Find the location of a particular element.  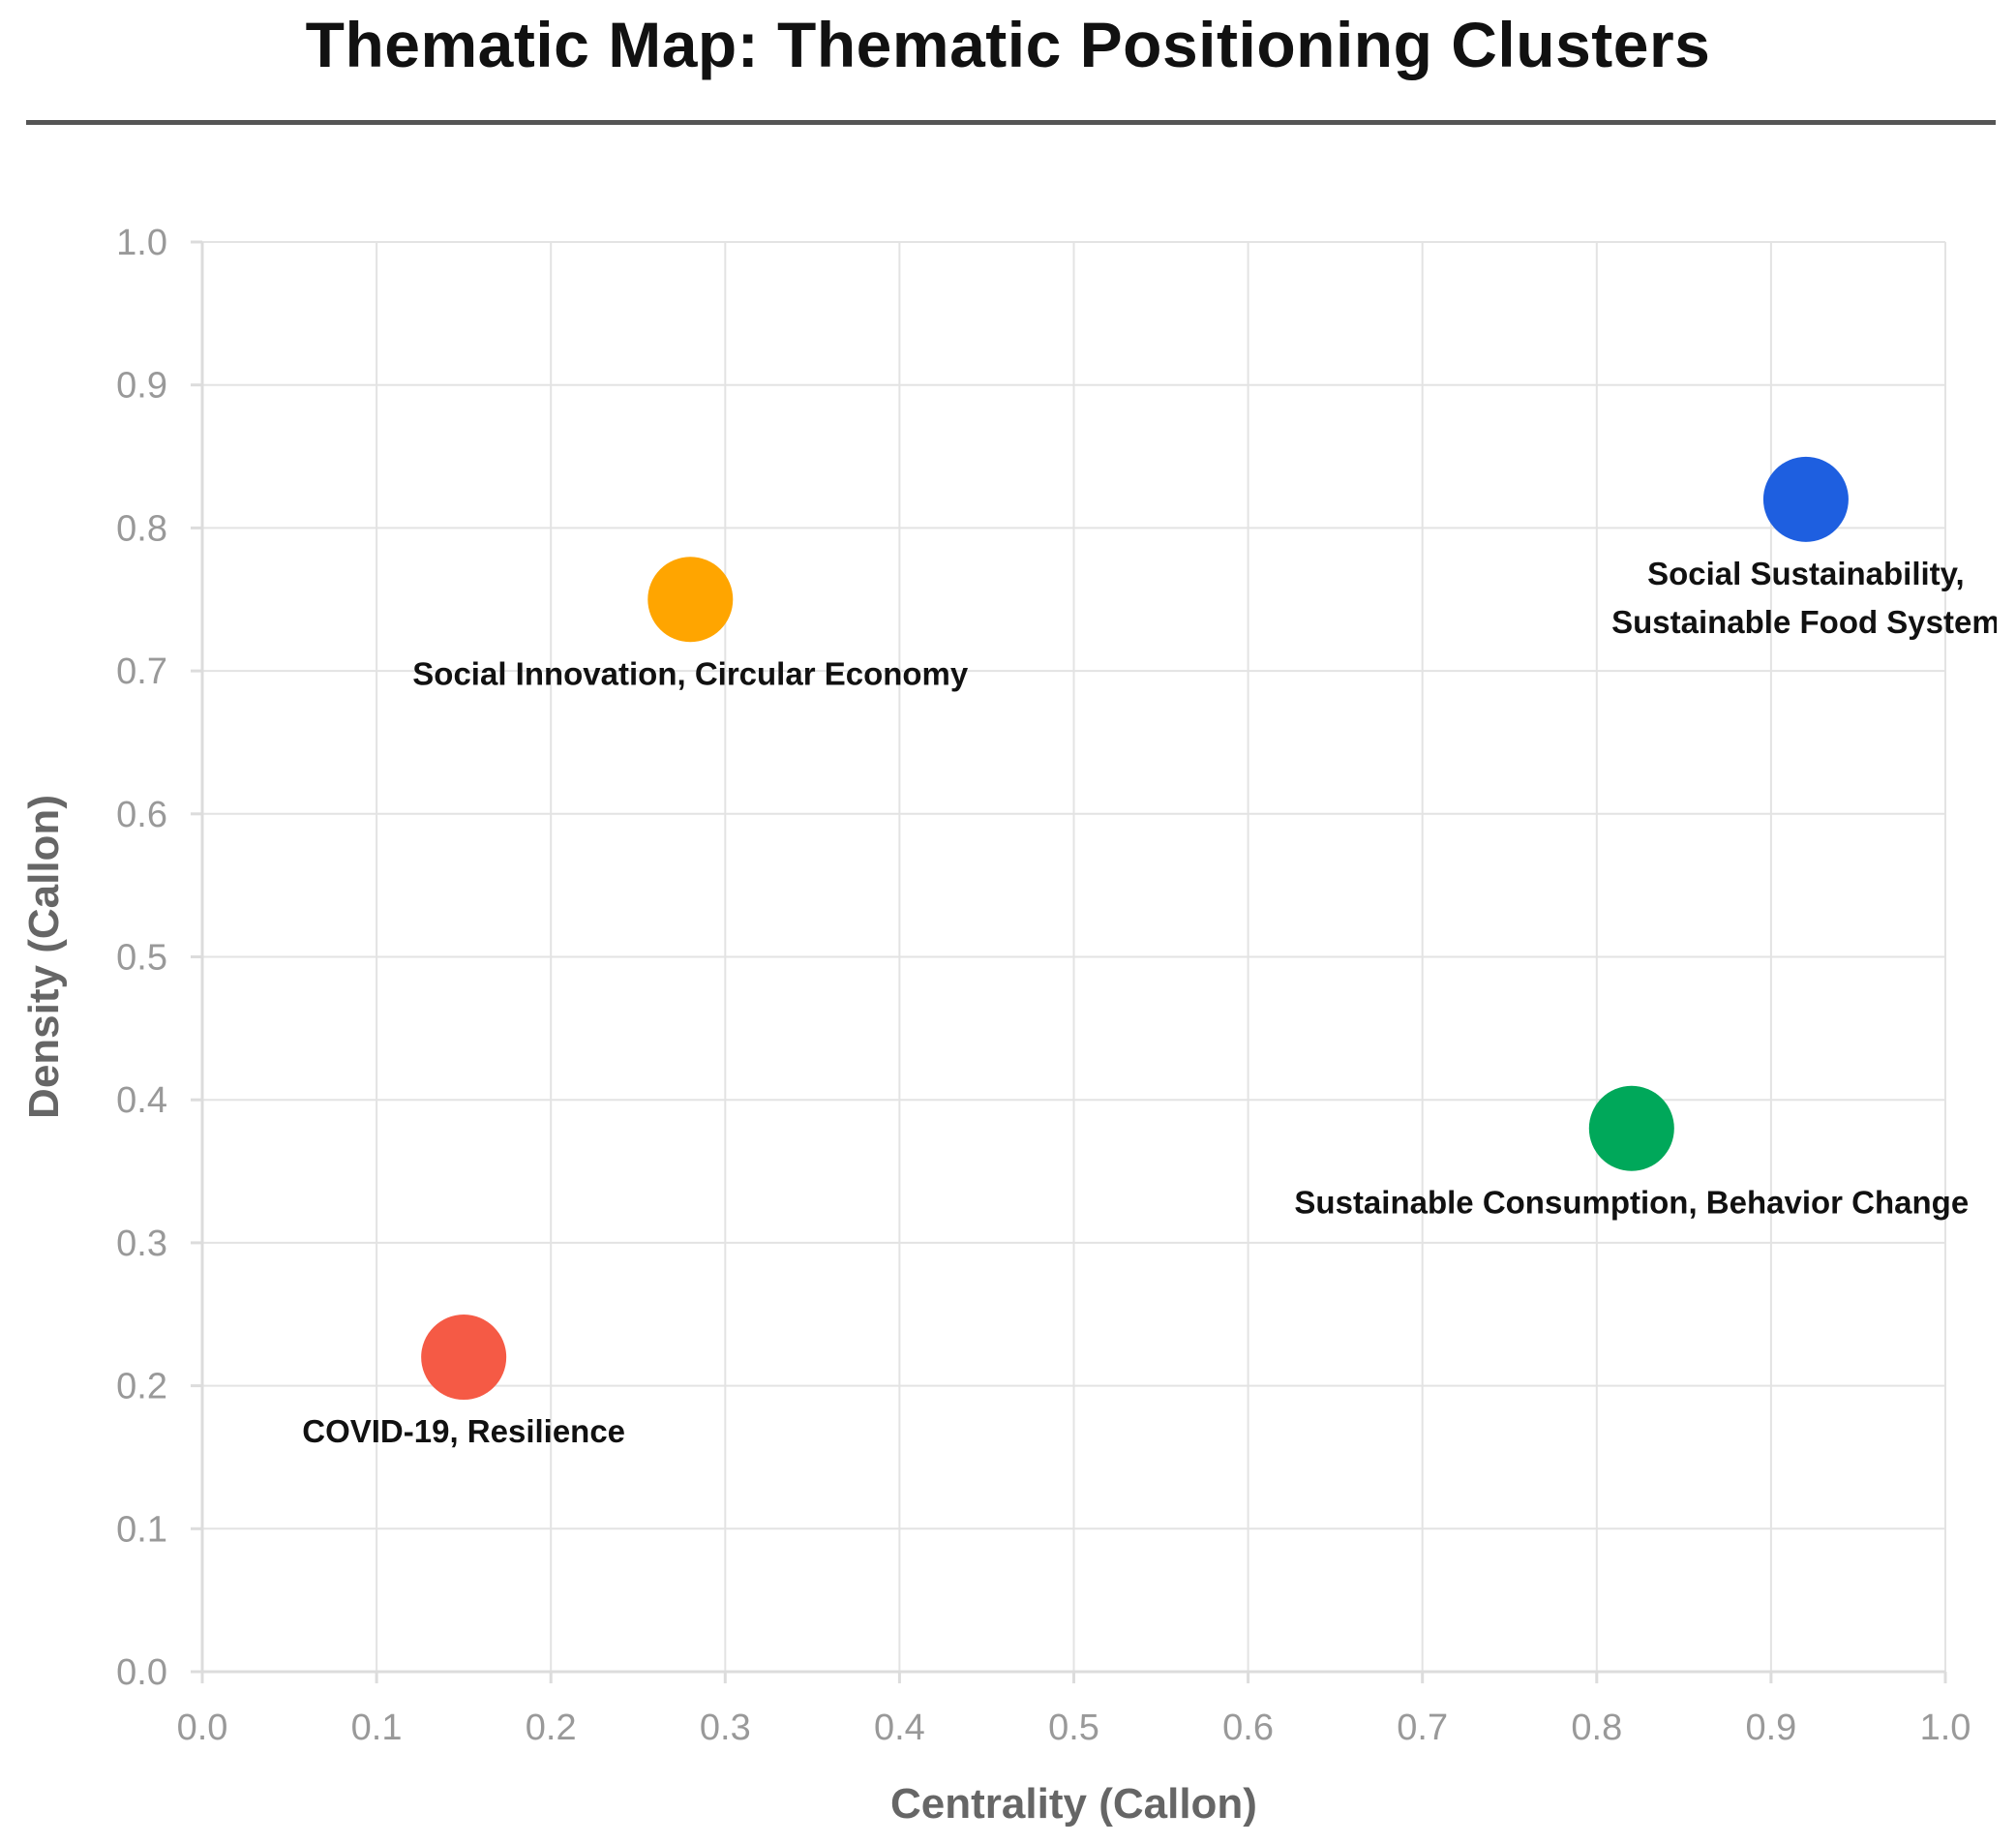

x-tick-label: 0.6 is located at coordinates (1248, 1728).